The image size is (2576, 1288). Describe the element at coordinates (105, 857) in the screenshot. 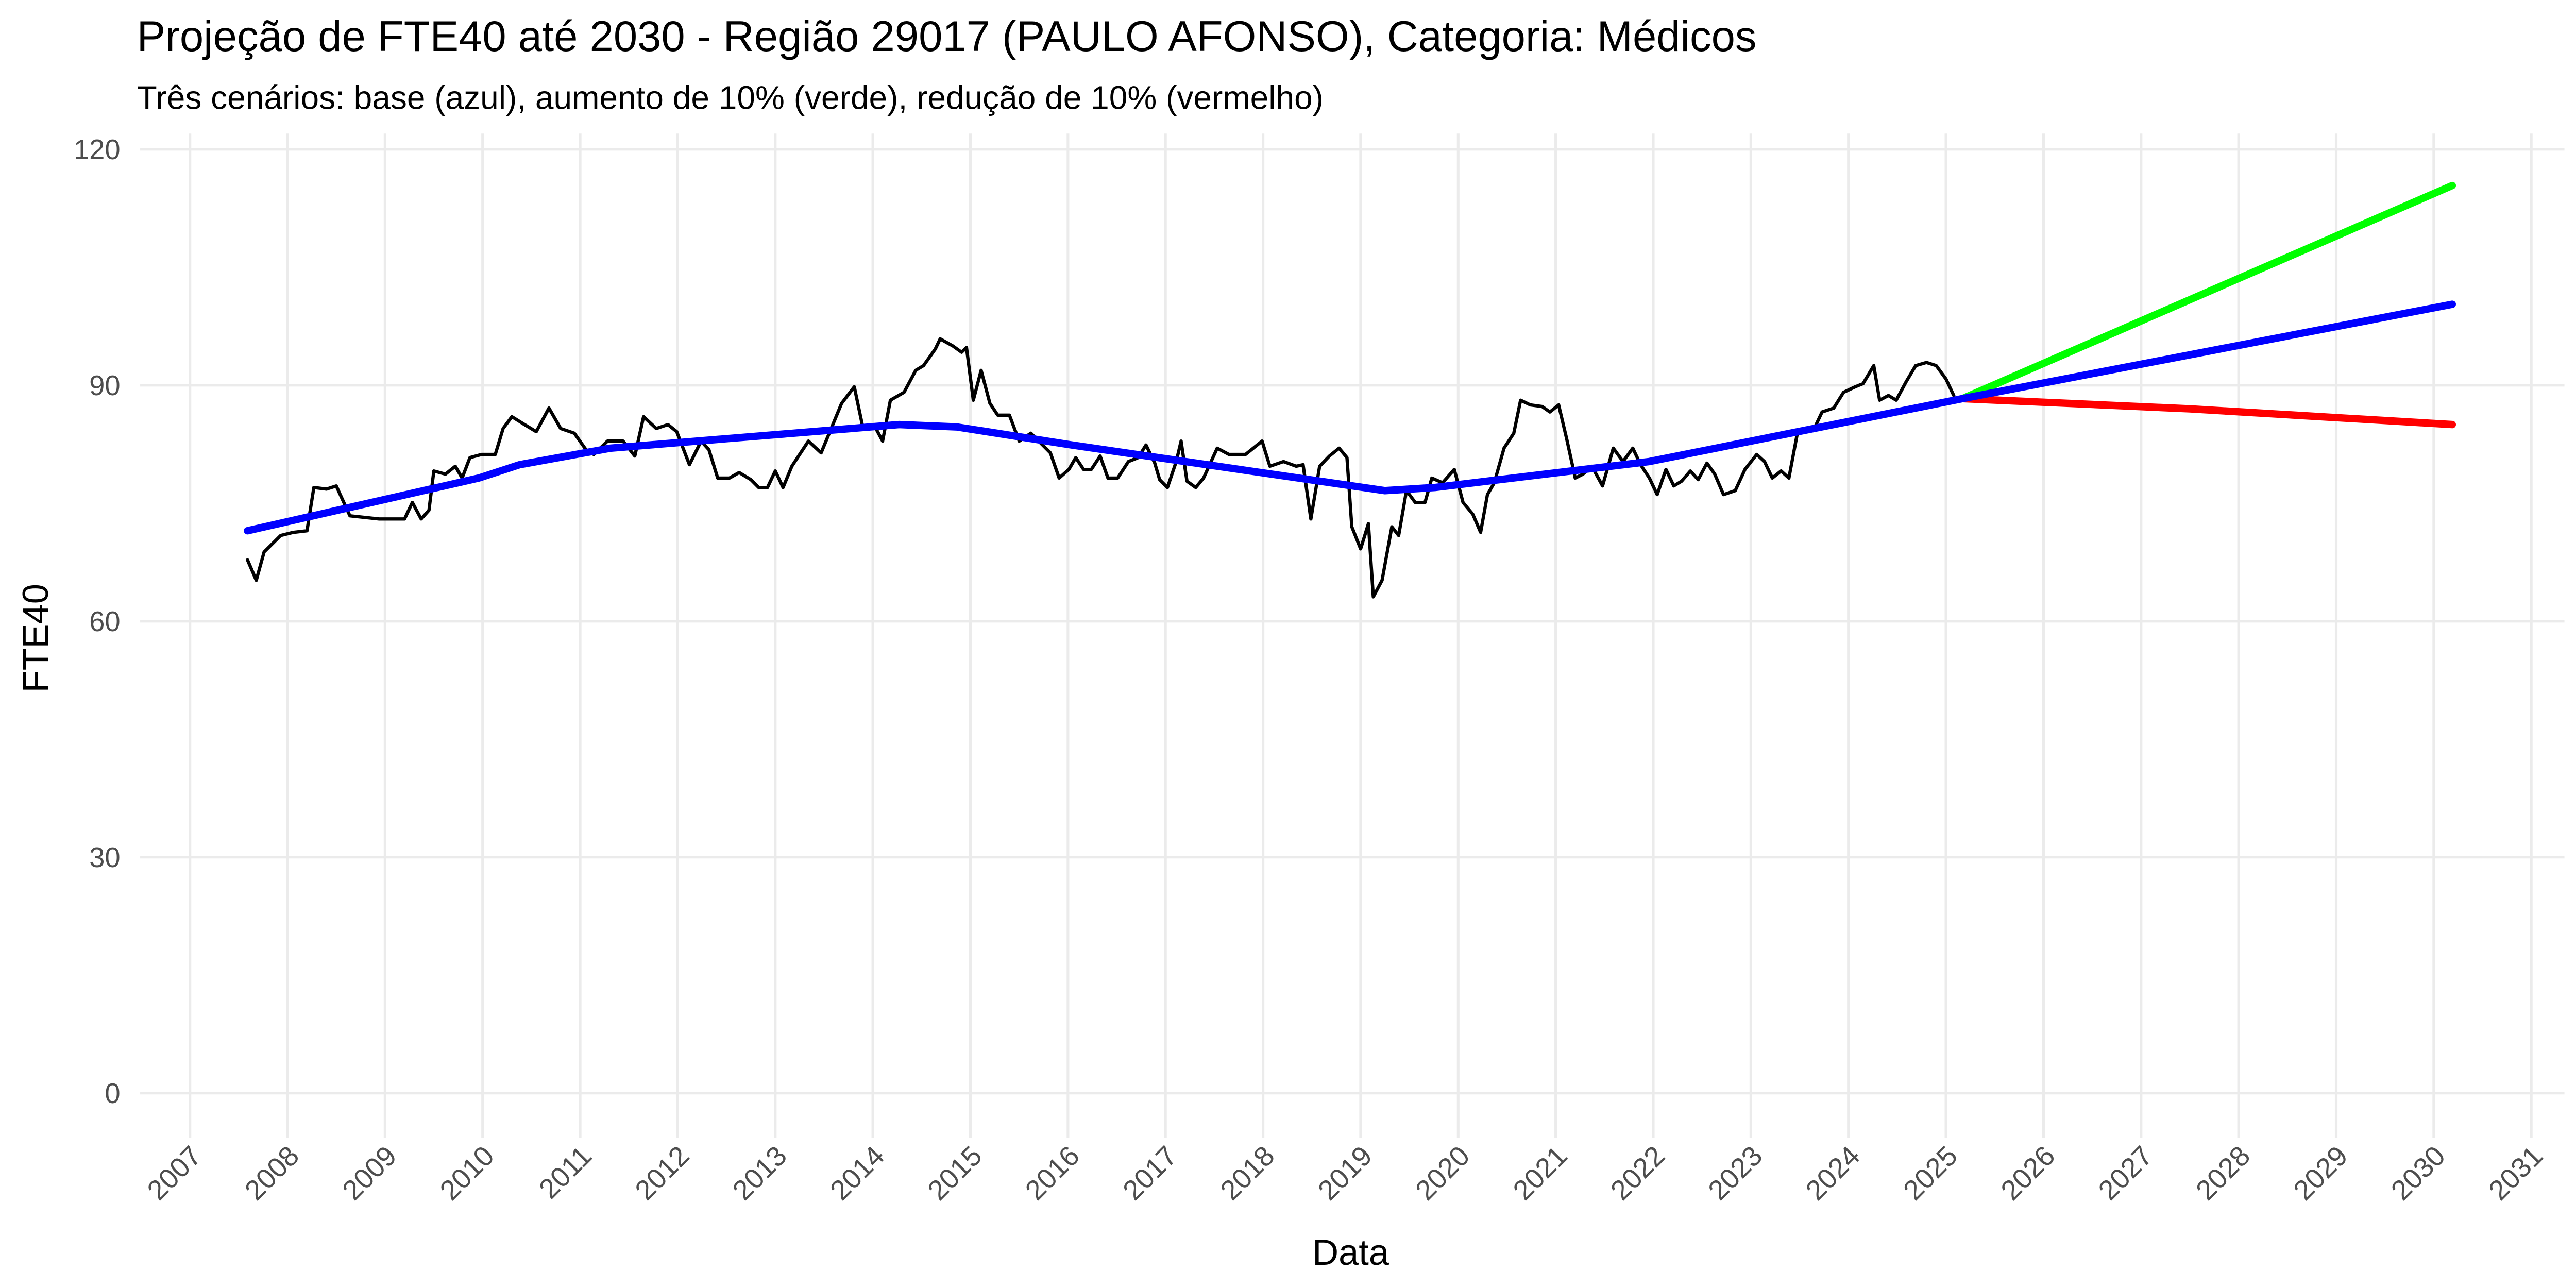

I see `y-tick-label: 30` at that location.